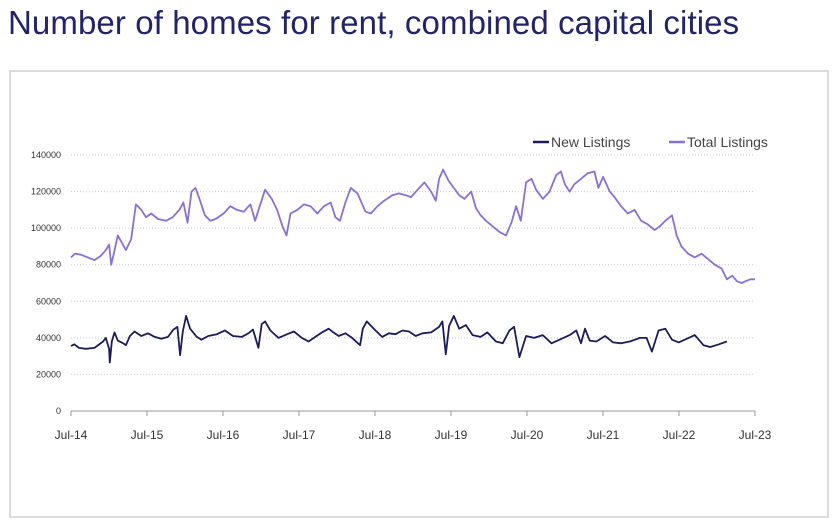 This screenshot has width=836, height=524. Describe the element at coordinates (650, 142) in the screenshot. I see `legend: New Listings Total Listings` at that location.